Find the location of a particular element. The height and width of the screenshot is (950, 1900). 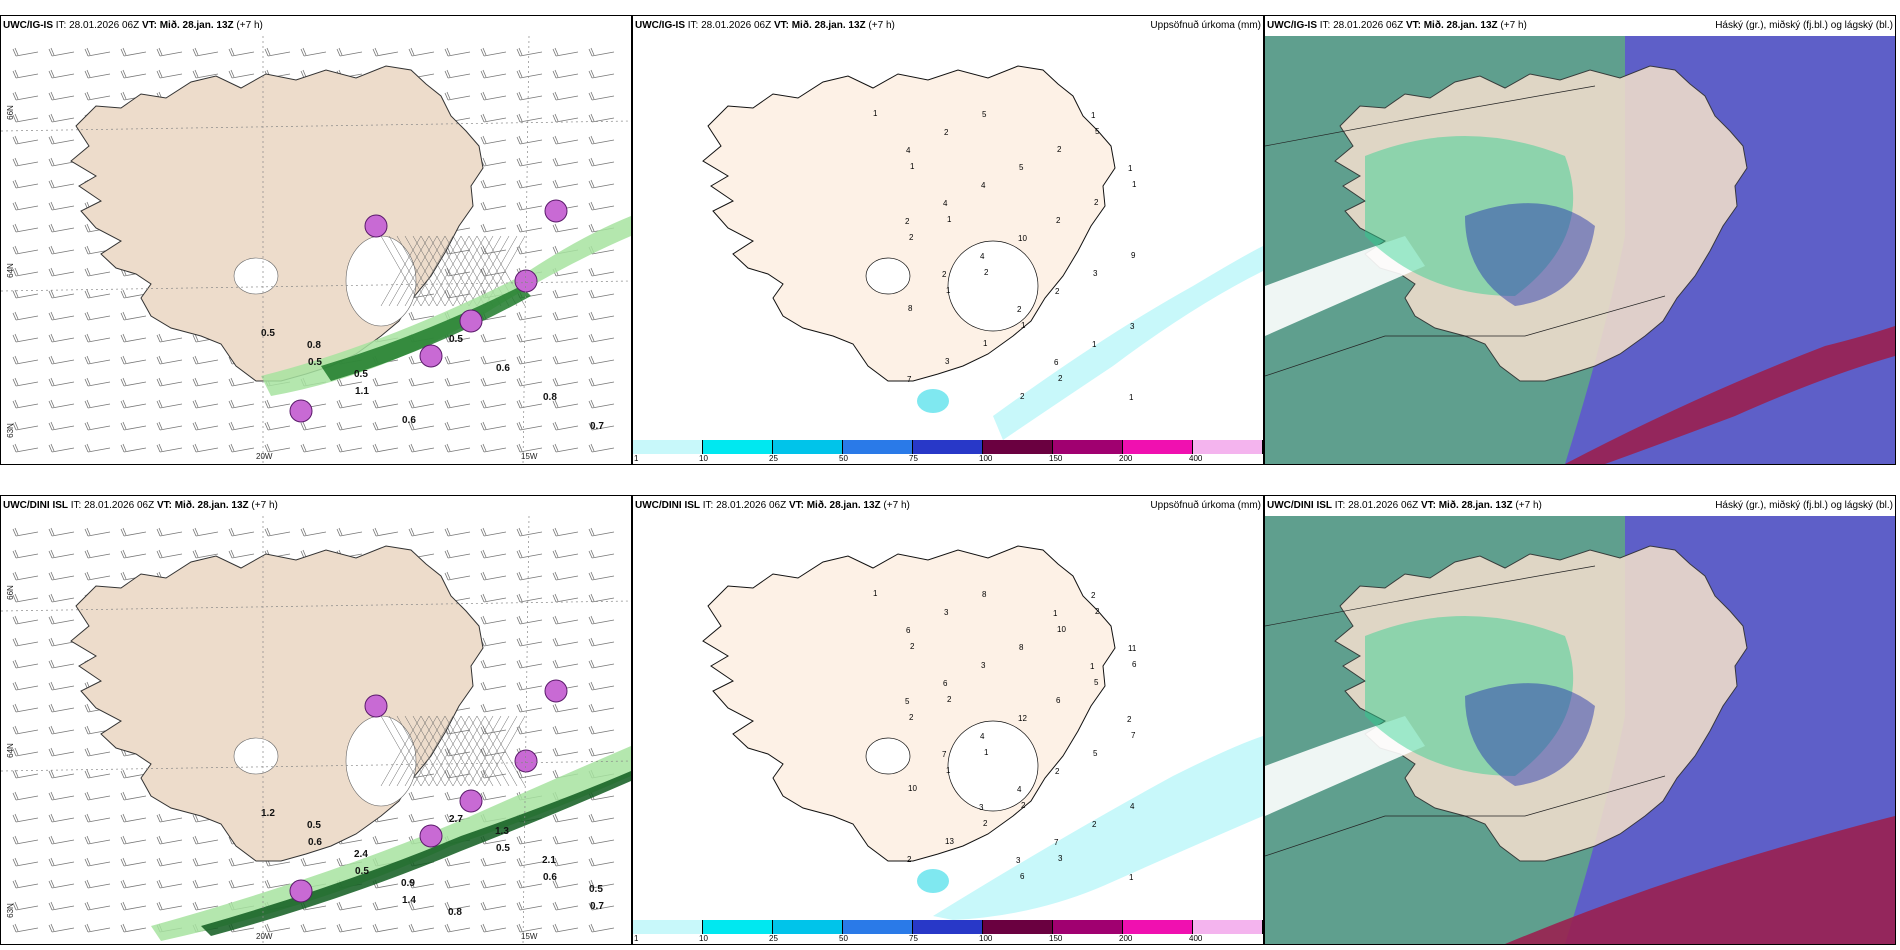

precip-value: 8 is located at coordinates (910, 308).